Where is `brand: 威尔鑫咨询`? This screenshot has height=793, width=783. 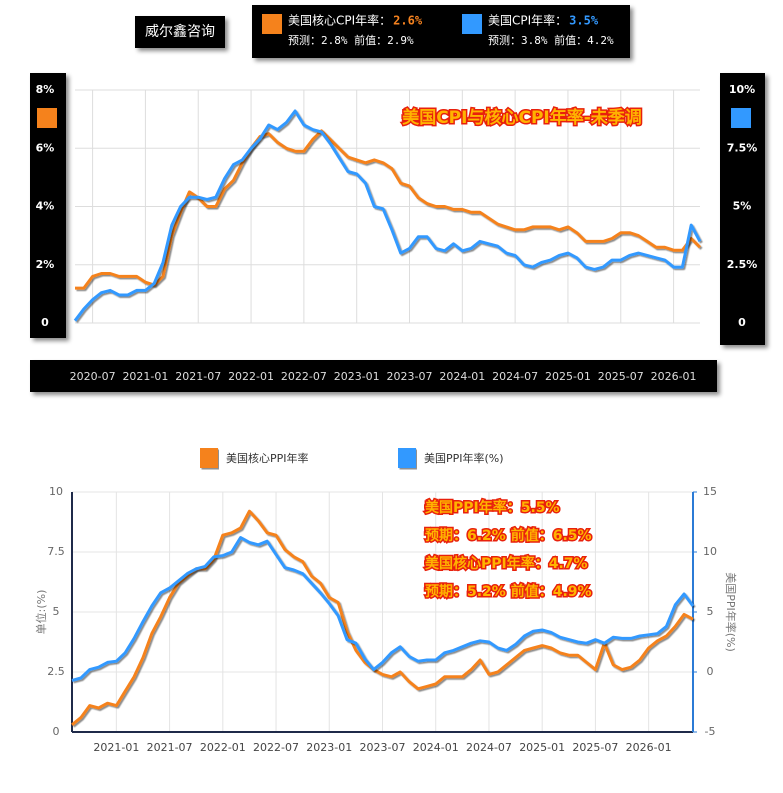 brand: 威尔鑫咨询 is located at coordinates (180, 31).